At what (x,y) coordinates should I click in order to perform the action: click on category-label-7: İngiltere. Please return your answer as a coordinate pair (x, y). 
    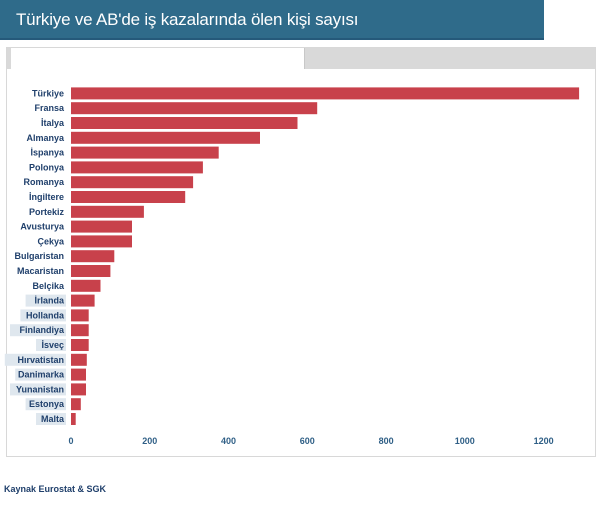
    Looking at the image, I should click on (46, 197).